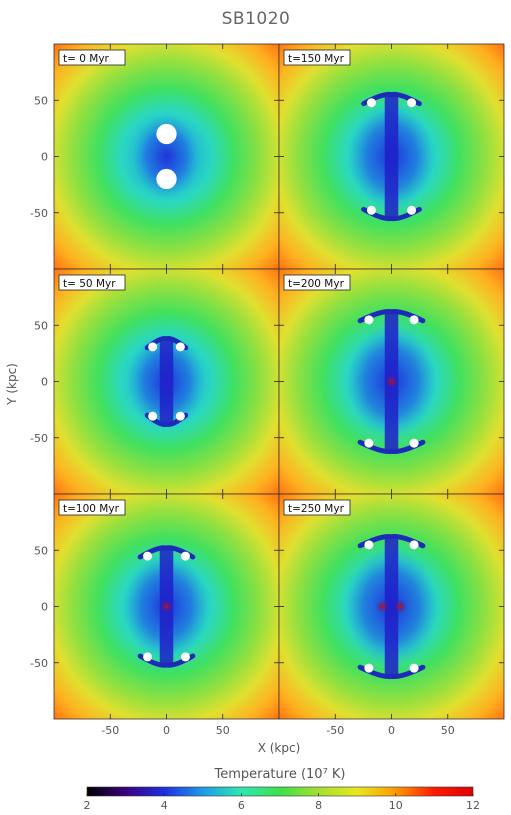  I want to click on colorbar-label: Temperature (10⁷ K), so click(279, 774).